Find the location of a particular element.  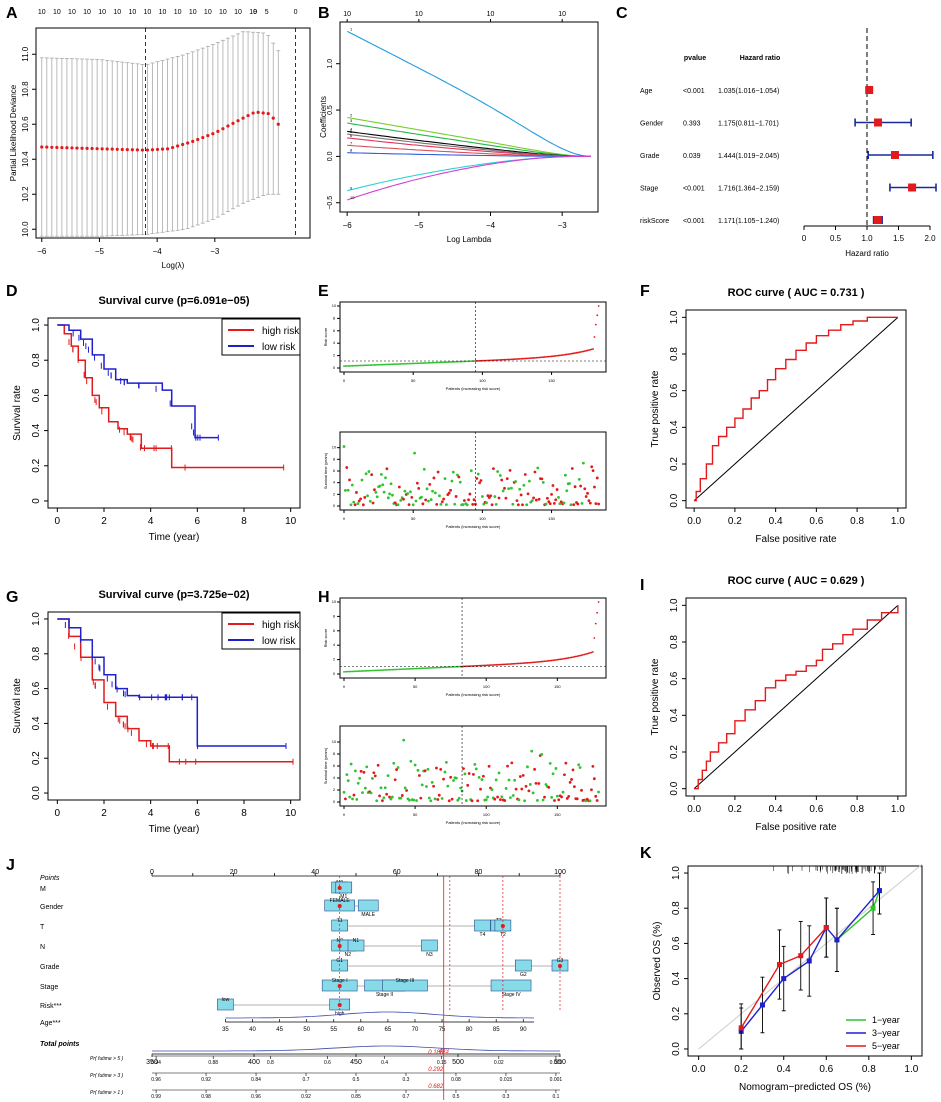

level-box is located at coordinates (523, 965).